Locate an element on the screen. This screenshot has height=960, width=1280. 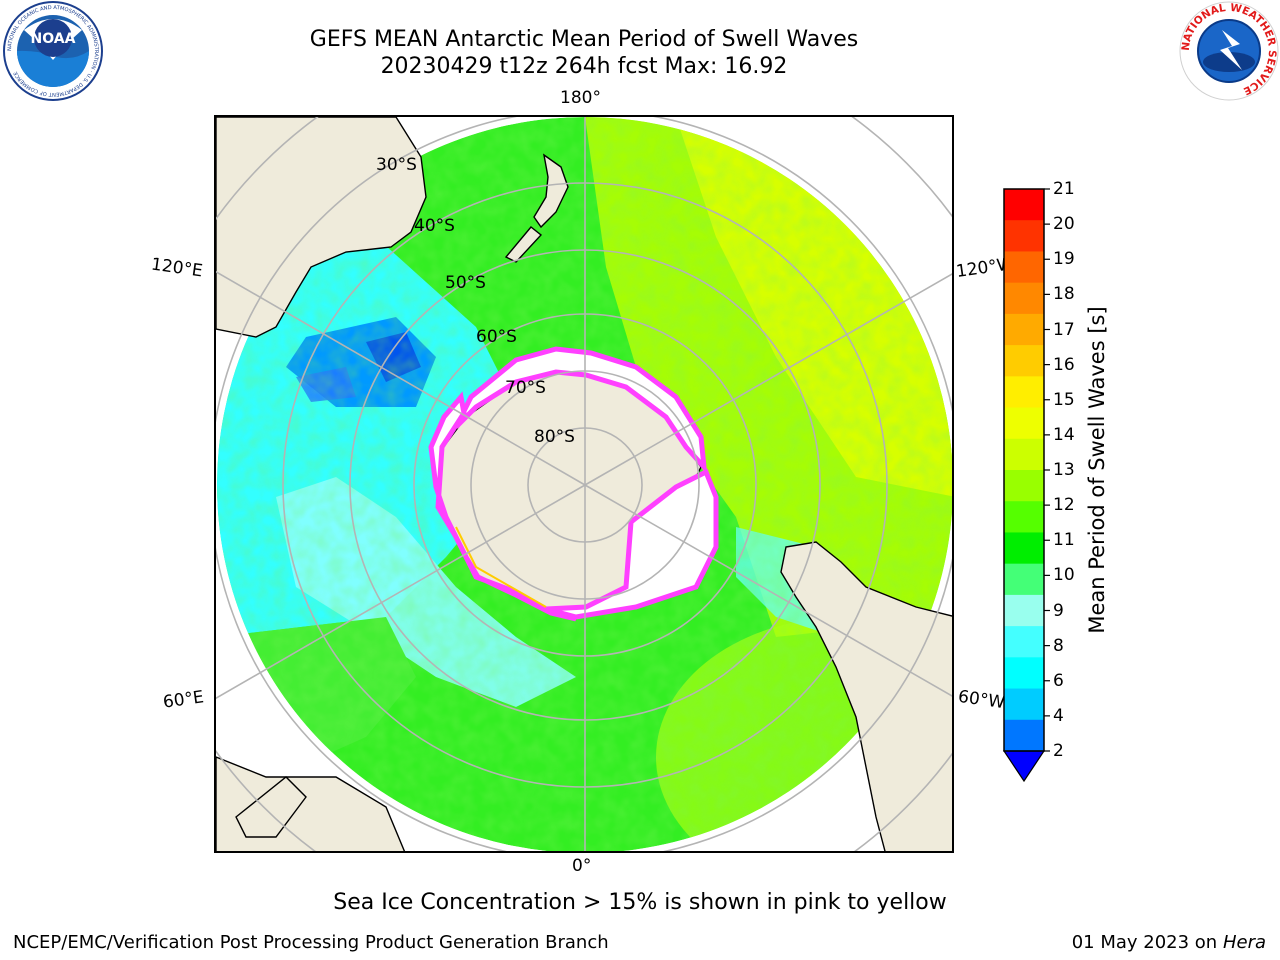
lon-label-0: 0° is located at coordinates (582, 866).